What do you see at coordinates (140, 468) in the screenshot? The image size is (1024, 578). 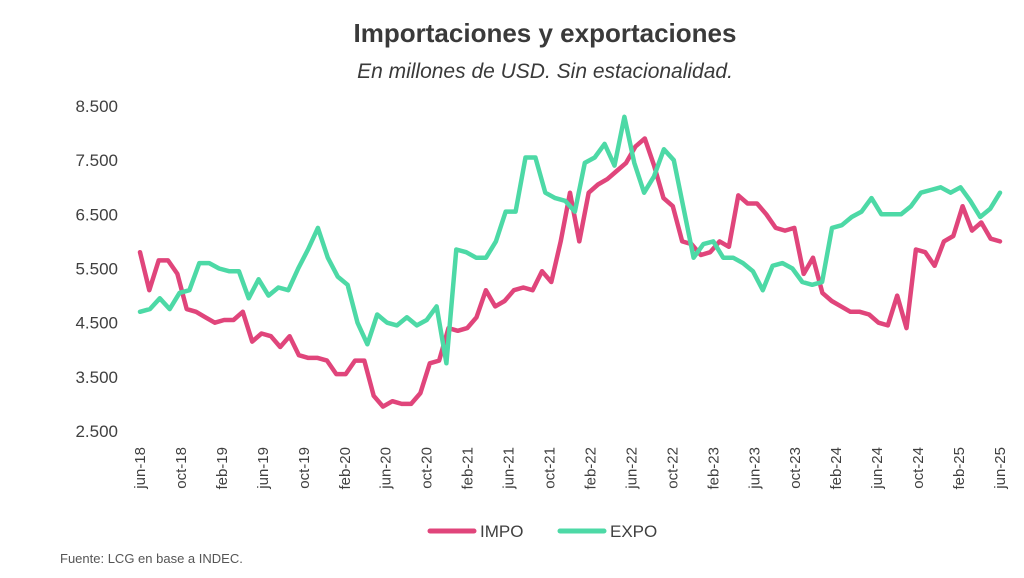 I see `x-tick-label: jun-18` at bounding box center [140, 468].